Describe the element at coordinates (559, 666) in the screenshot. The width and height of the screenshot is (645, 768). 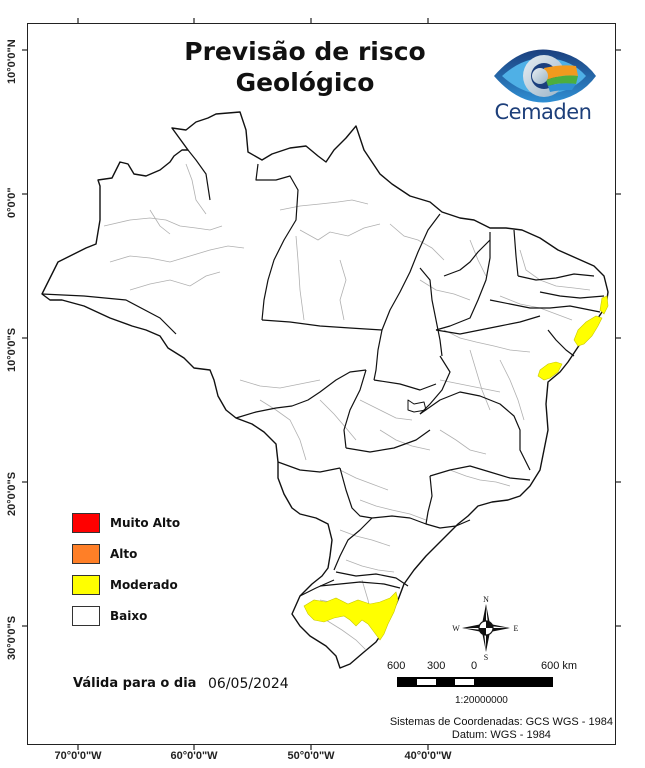
I see `scale-label-600km: 600 km` at that location.